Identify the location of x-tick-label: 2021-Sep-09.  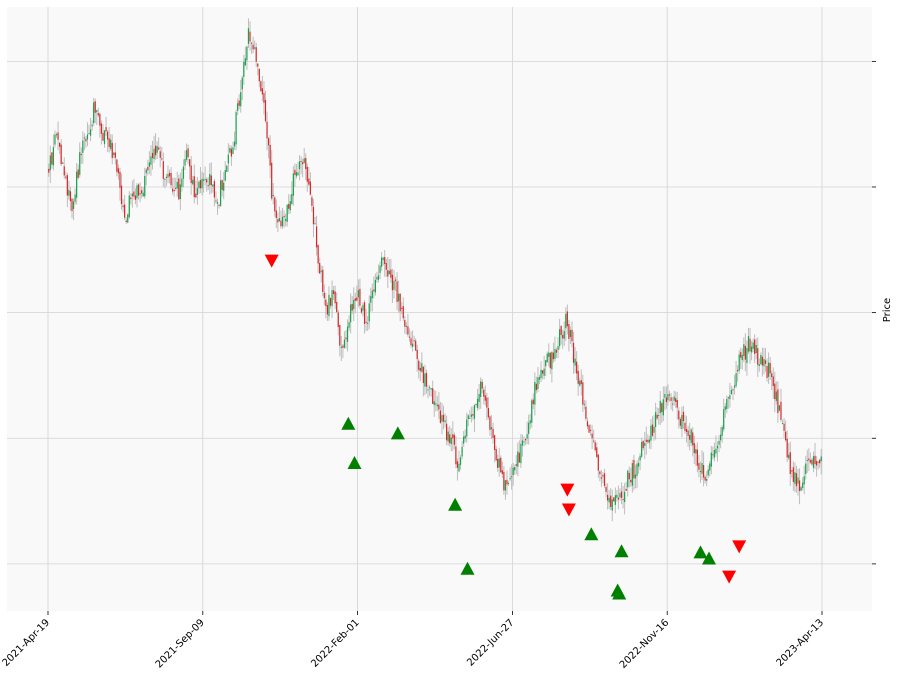
(180, 643).